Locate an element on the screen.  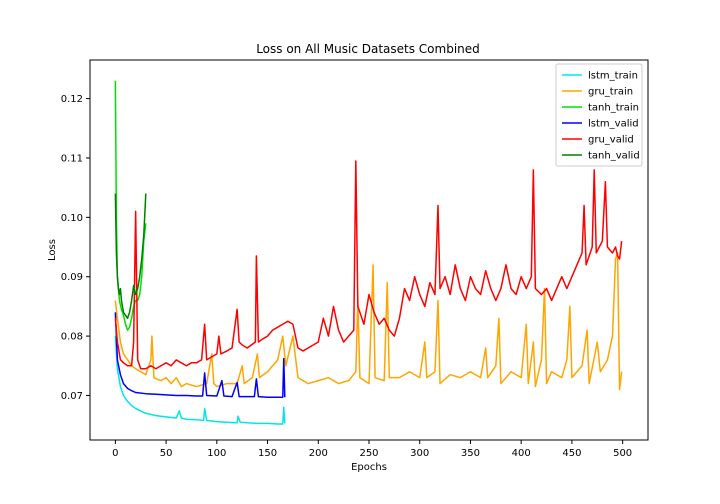
x-tick-label: 300 is located at coordinates (419, 453).